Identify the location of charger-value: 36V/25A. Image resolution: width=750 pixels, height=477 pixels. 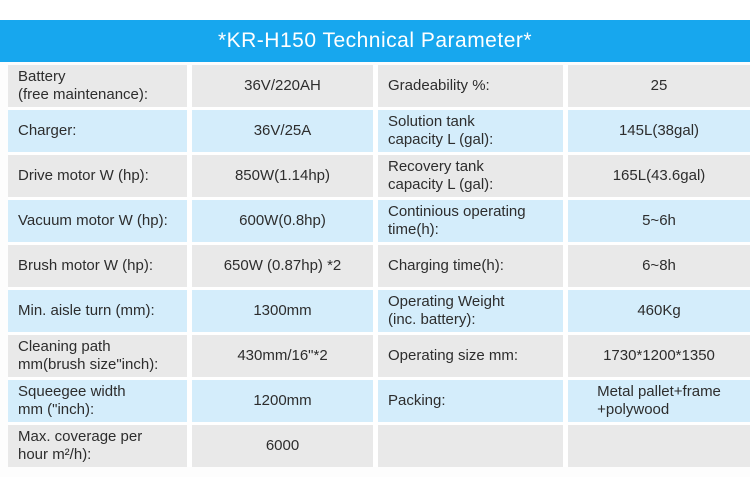
(282, 131).